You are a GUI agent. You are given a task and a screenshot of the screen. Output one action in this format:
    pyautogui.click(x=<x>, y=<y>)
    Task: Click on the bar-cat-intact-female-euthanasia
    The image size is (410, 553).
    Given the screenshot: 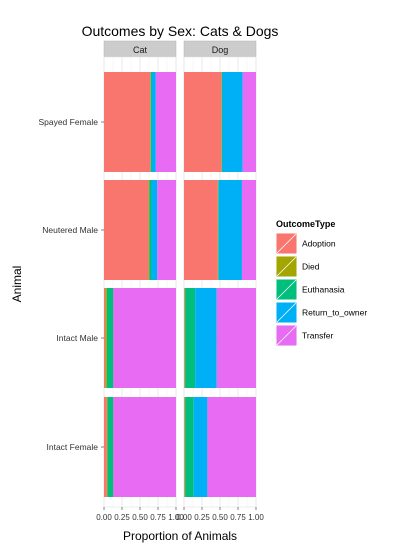 What is the action you would take?
    pyautogui.click(x=110, y=447)
    